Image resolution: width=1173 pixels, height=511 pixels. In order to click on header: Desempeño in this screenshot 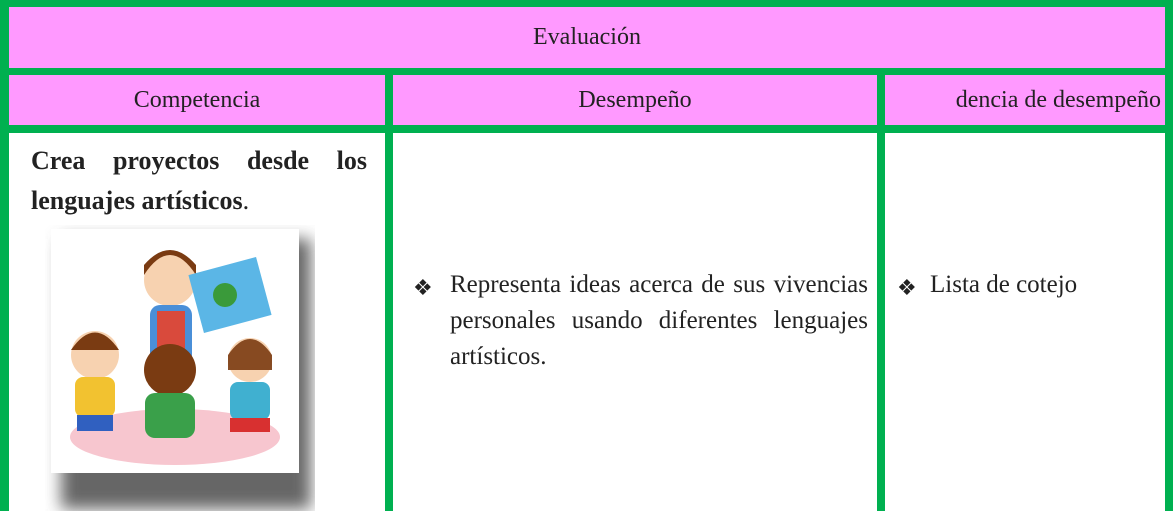, I will do `click(635, 99)`.